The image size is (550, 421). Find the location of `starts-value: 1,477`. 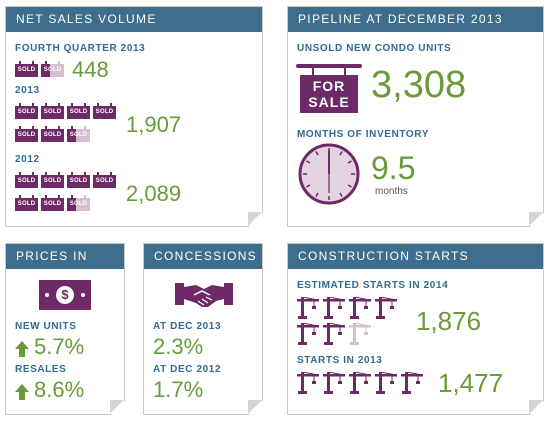

starts-value: 1,477 is located at coordinates (471, 383).